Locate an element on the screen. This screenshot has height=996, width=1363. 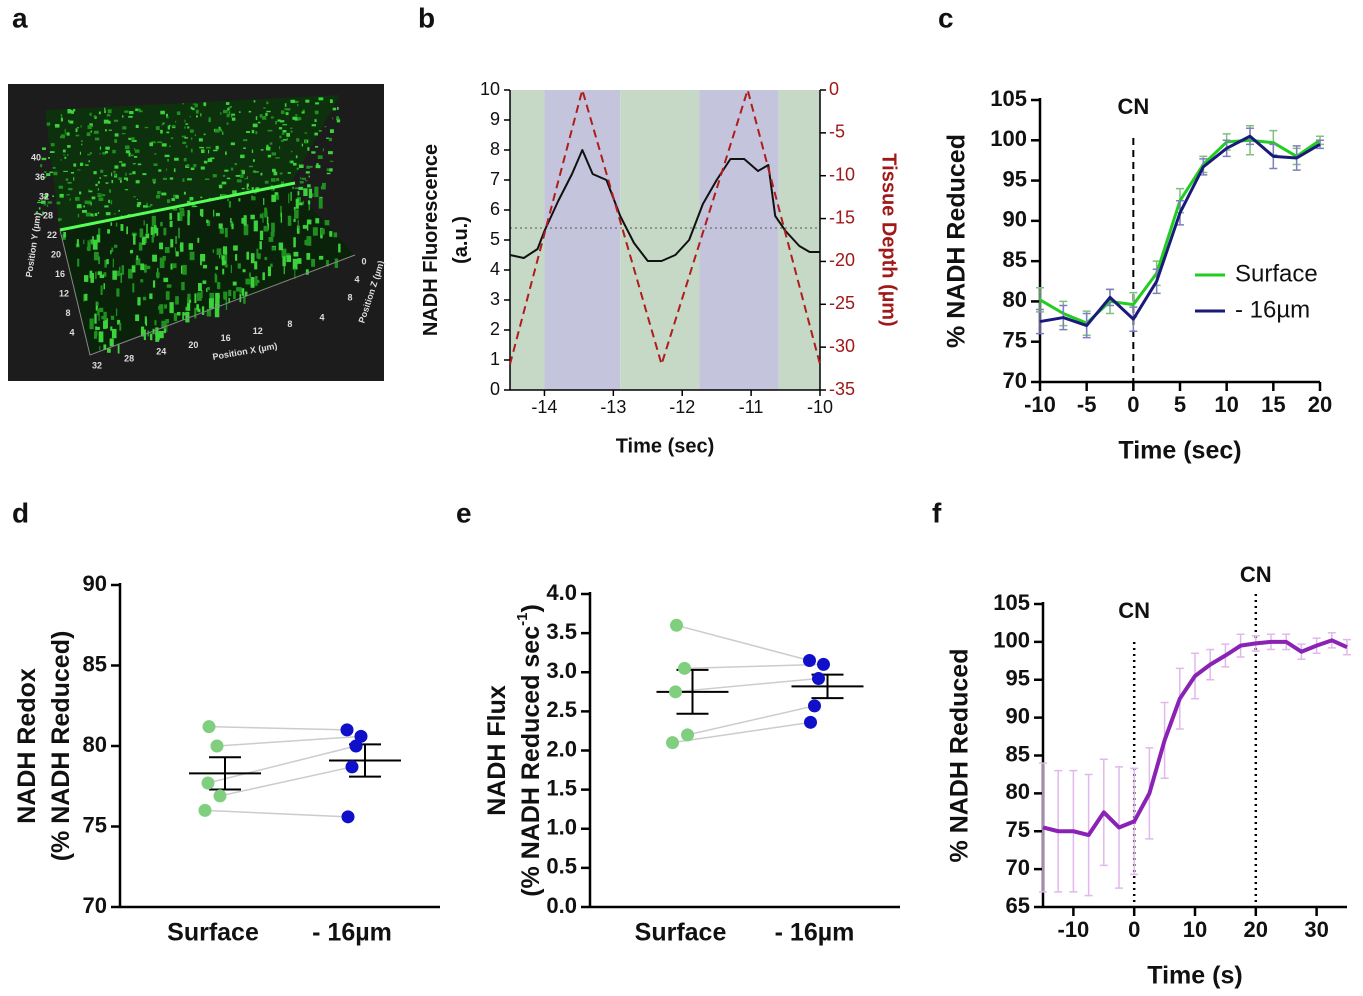
pair-line is located at coordinates (278, 728).